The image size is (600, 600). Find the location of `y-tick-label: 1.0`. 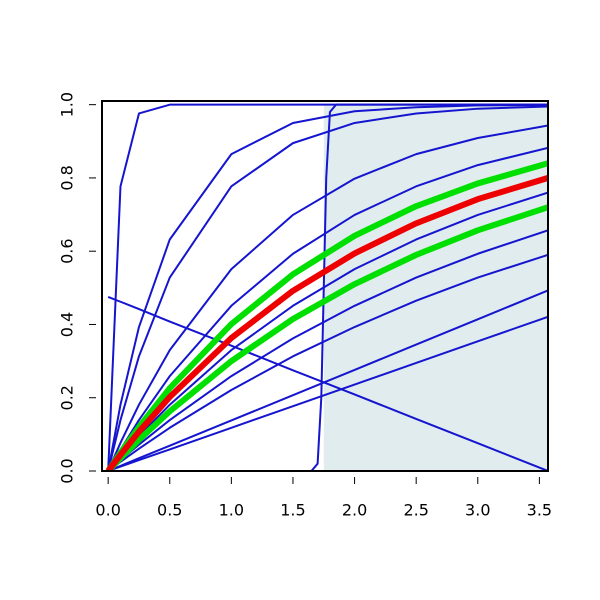

y-tick-label: 1.0 is located at coordinates (67, 104).